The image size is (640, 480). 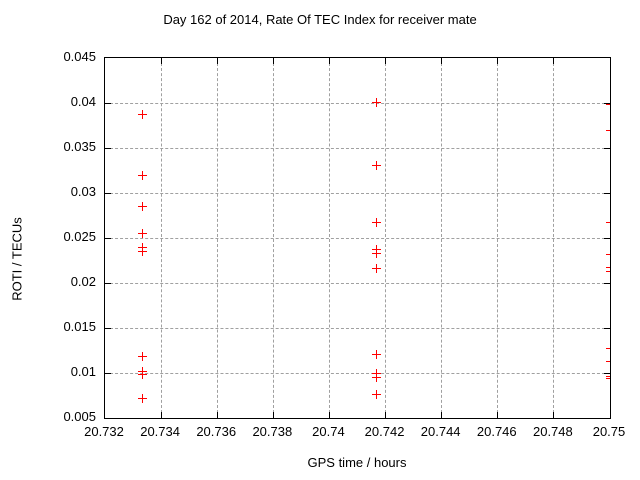 I want to click on x-axis-label: GPS time / hours, so click(x=357, y=462).